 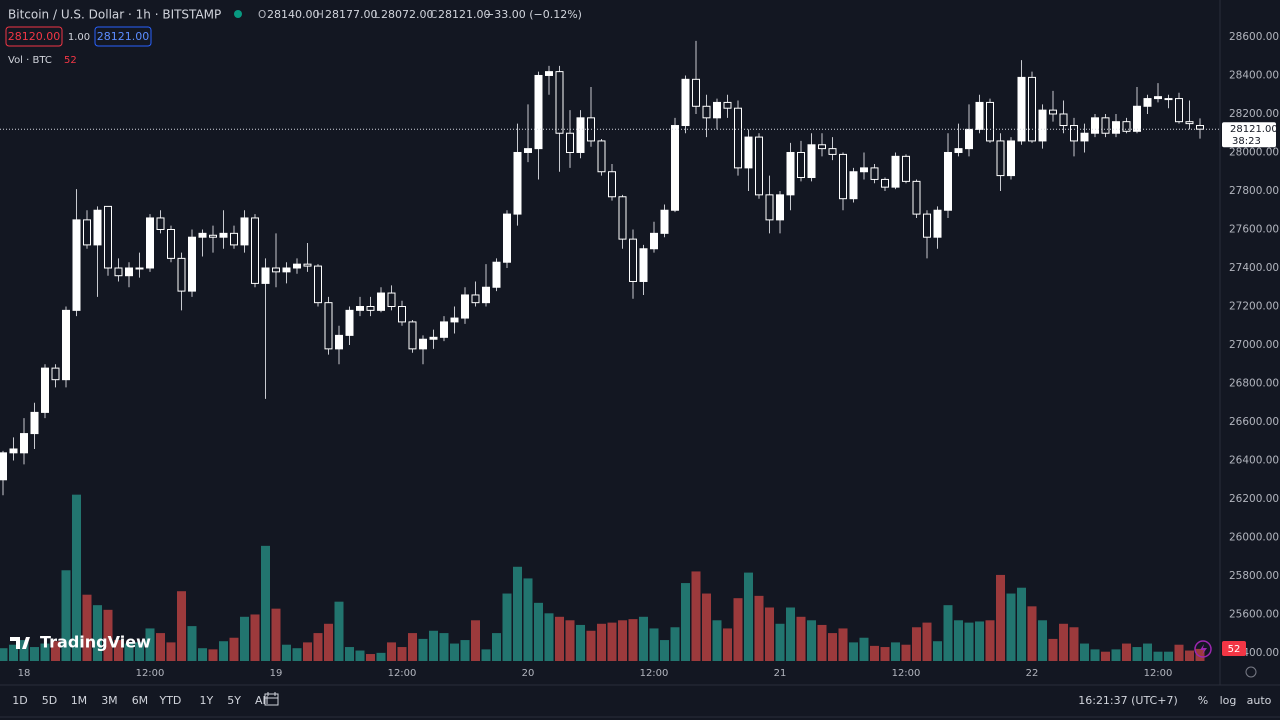 What do you see at coordinates (169, 700) in the screenshot?
I see `range-button: YTD` at bounding box center [169, 700].